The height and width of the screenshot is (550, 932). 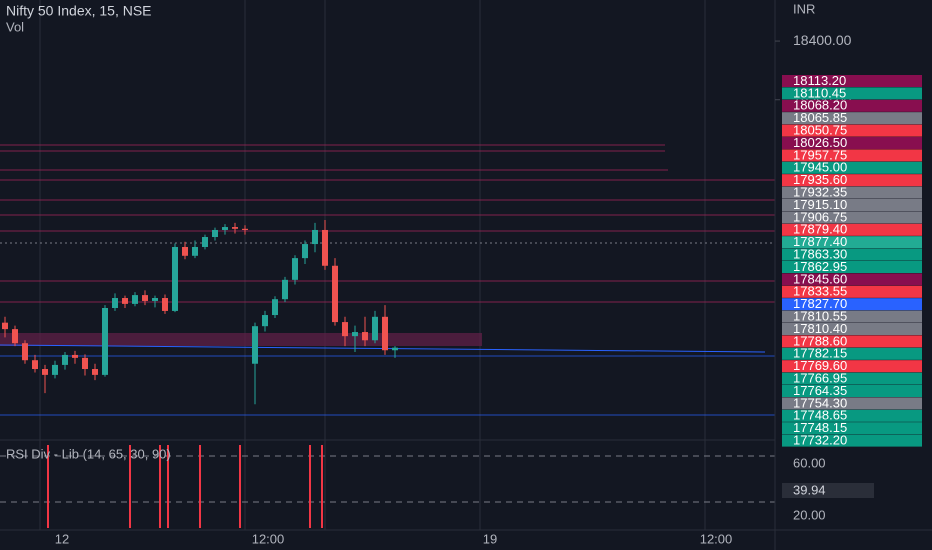 I want to click on time-label: 12, so click(x=62, y=538).